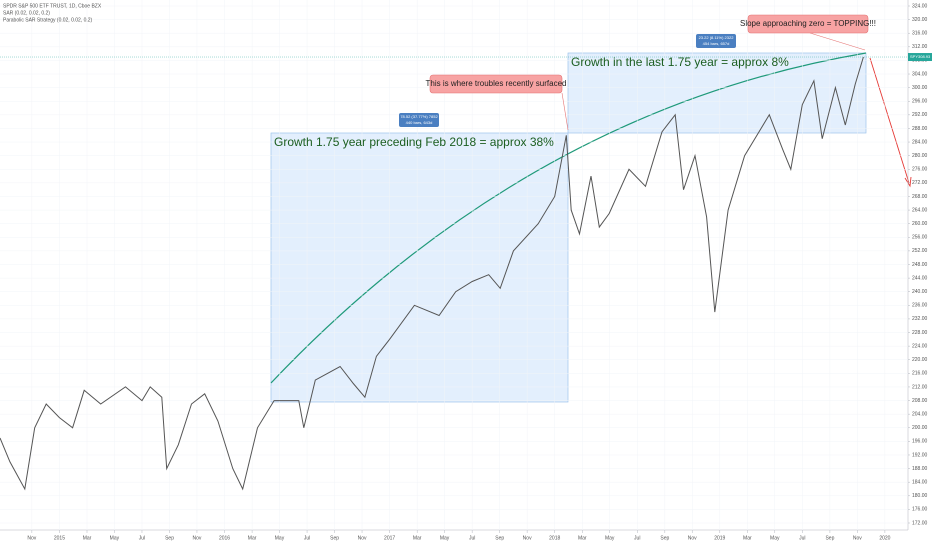  What do you see at coordinates (224, 538) in the screenshot?
I see `x-tick-label: 2016` at bounding box center [224, 538].